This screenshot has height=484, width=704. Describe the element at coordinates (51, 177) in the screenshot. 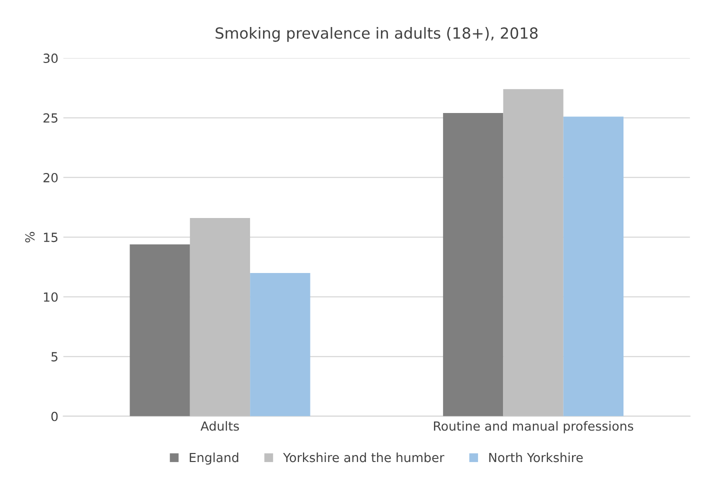

I see `y-tick-label: 20` at that location.